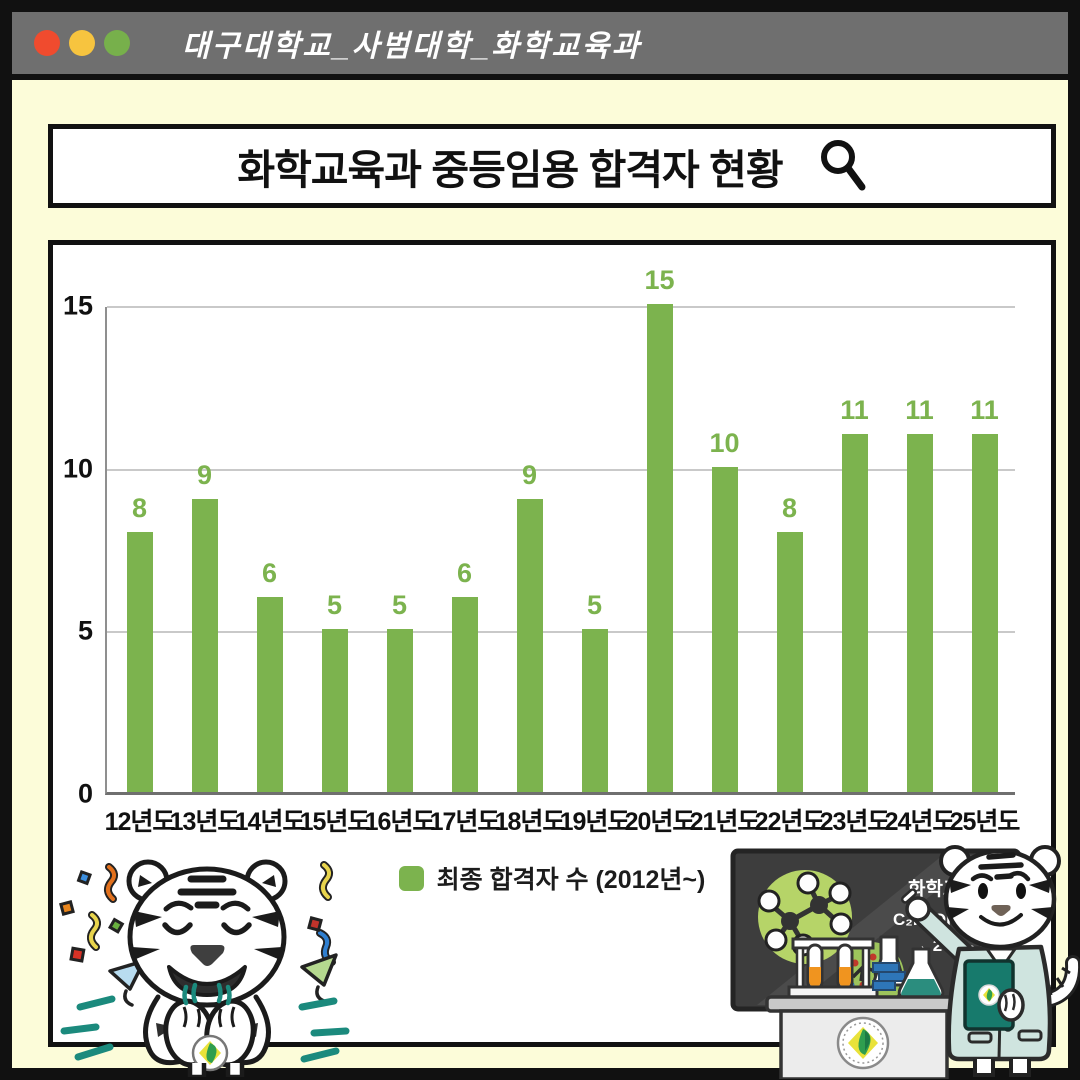  What do you see at coordinates (920, 822) in the screenshot?
I see `x-axis-tick-label: 24년도` at bounding box center [920, 822].